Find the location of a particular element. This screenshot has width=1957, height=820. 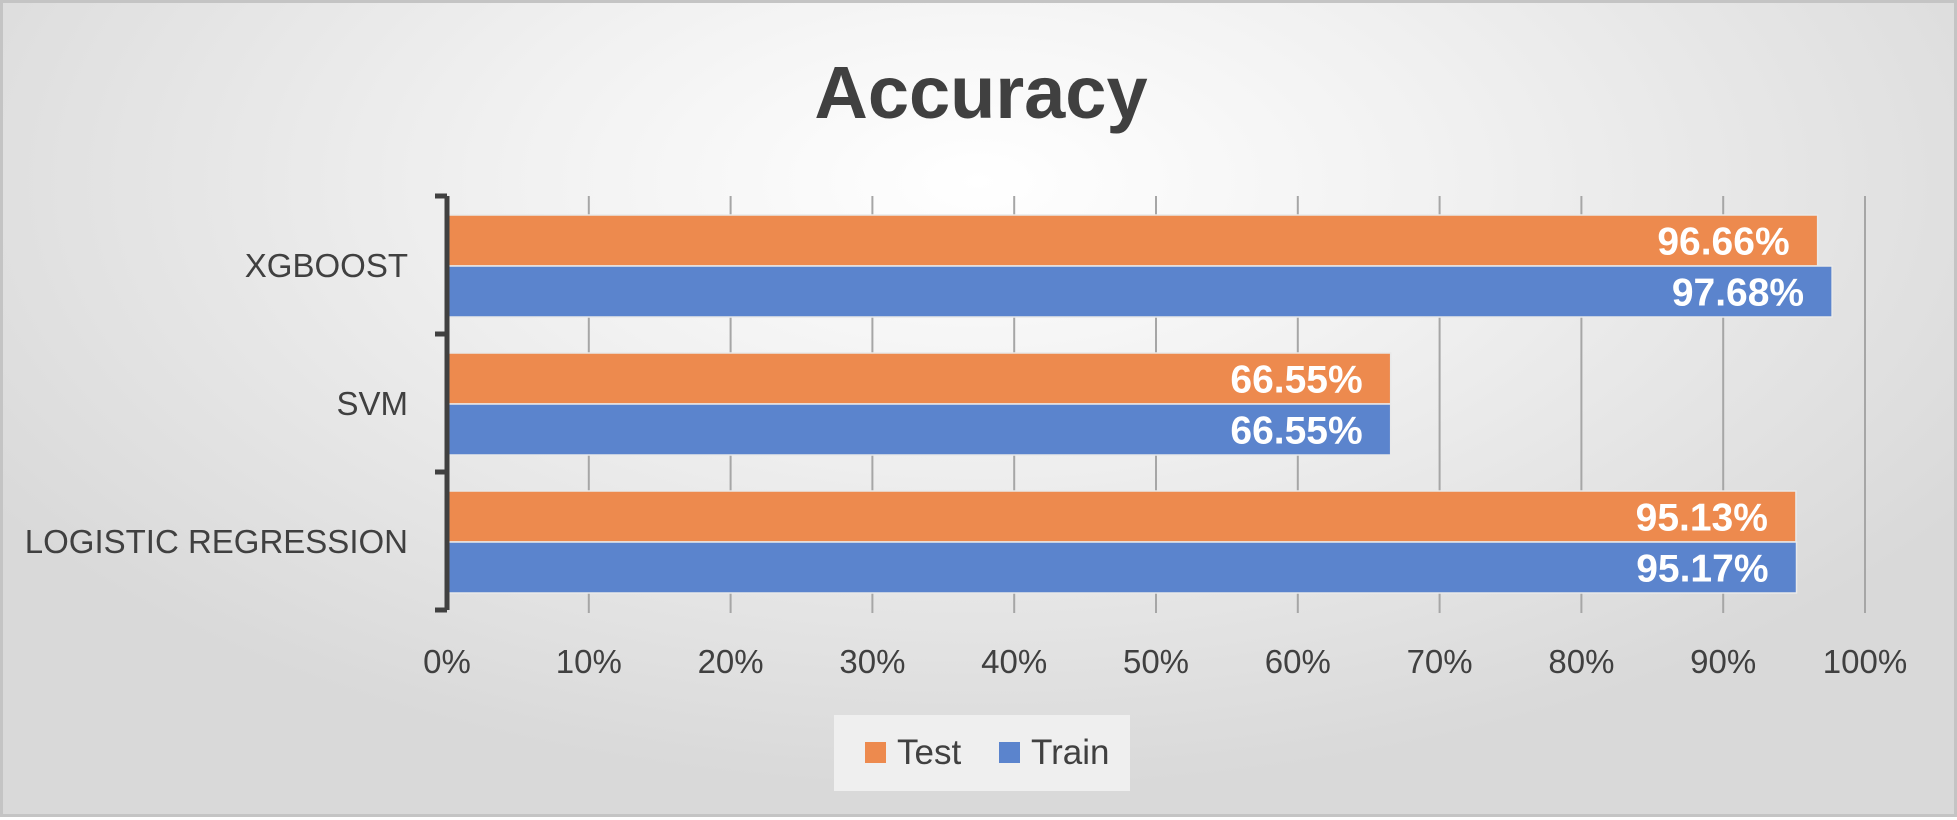

x-tick-label-0: 0% is located at coordinates (447, 661).